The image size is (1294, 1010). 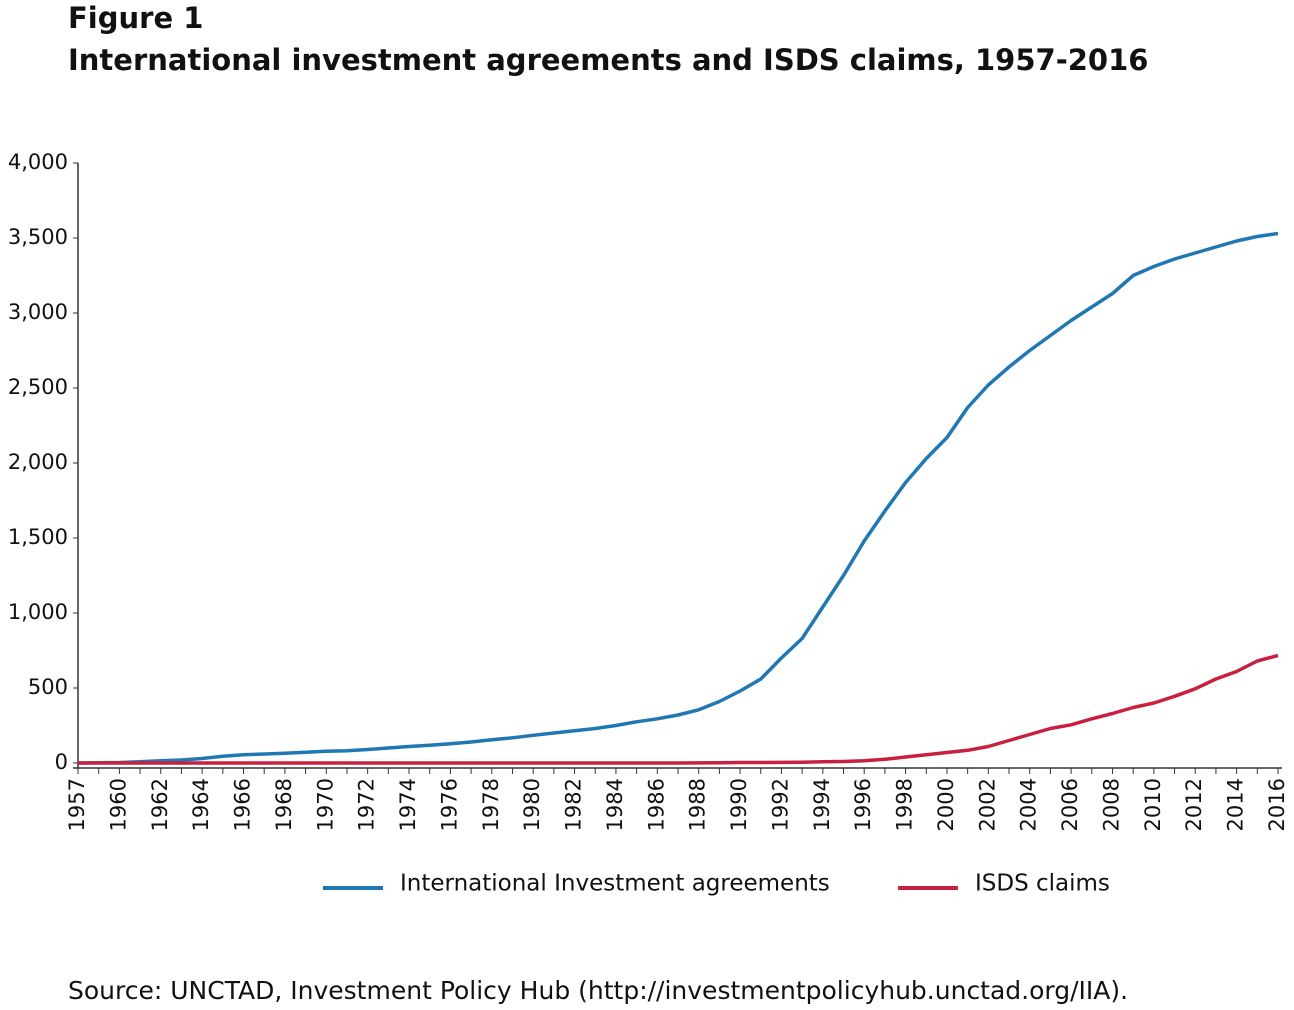 What do you see at coordinates (408, 804) in the screenshot?
I see `x-tick-label: 1974` at bounding box center [408, 804].